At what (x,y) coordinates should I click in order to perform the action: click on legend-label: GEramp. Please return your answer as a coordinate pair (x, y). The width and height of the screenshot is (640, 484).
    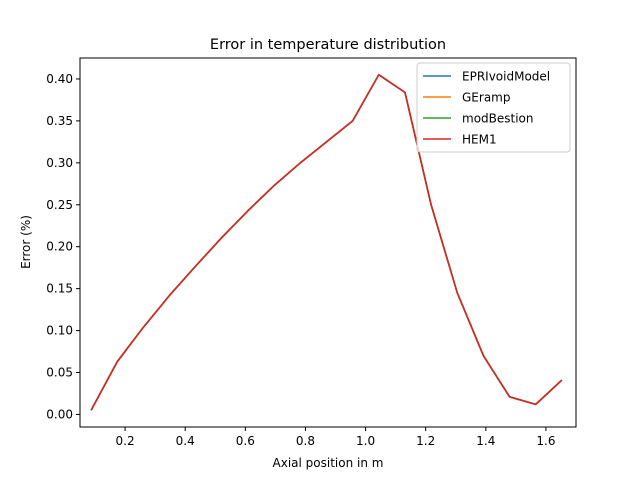
    Looking at the image, I should click on (486, 98).